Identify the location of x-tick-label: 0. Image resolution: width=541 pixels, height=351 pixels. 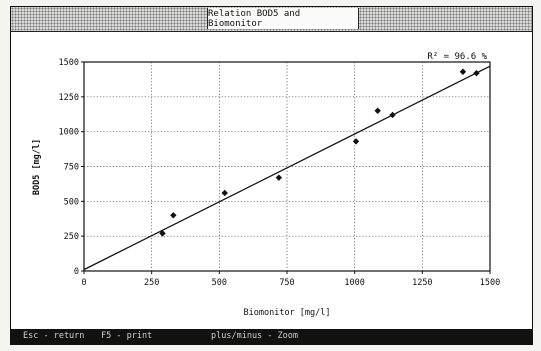
(83, 283).